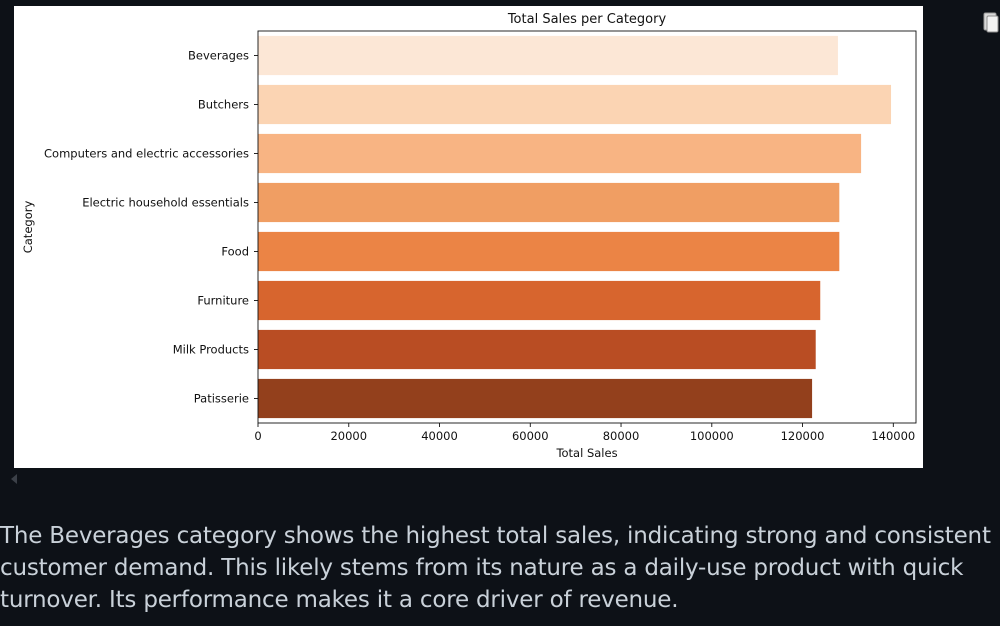 The width and height of the screenshot is (1000, 626). Describe the element at coordinates (28, 227) in the screenshot. I see `y-axis-label: Category` at that location.